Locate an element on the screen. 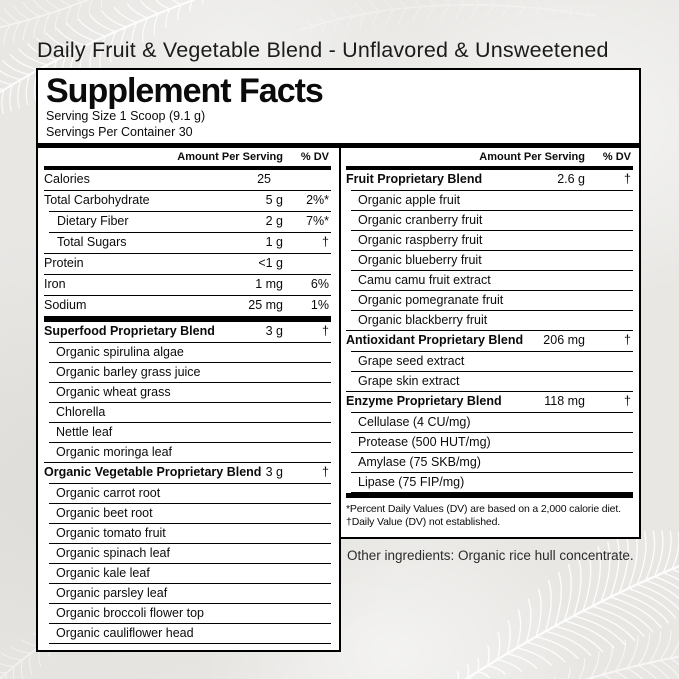 This screenshot has height=679, width=679. ingredient-row: Grape skin extract is located at coordinates (492, 380).